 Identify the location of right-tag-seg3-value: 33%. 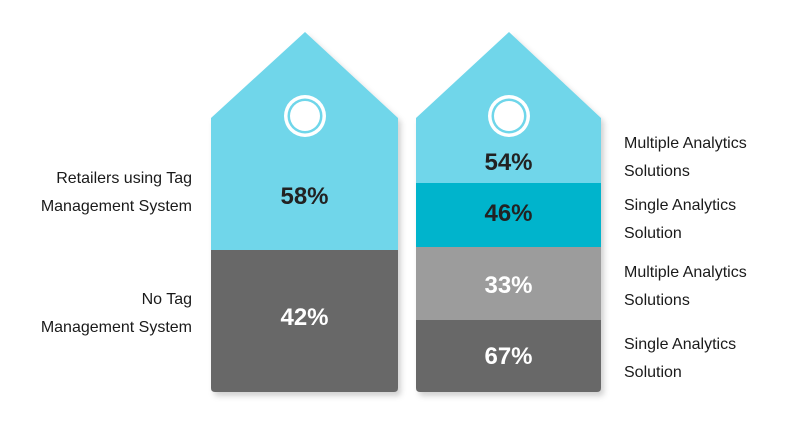
(508, 285).